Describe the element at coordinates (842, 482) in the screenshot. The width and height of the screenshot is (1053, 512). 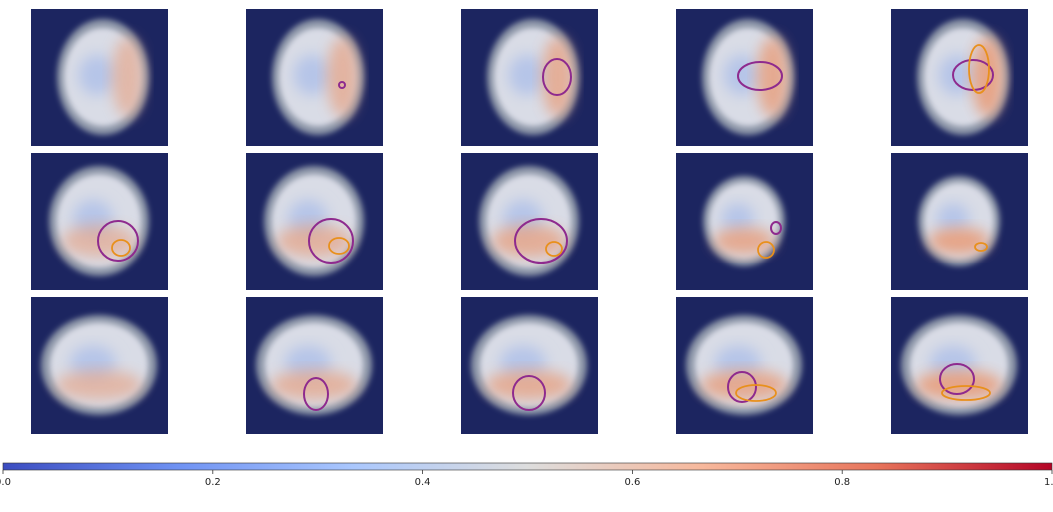
I see `tick-label: 0.8` at that location.